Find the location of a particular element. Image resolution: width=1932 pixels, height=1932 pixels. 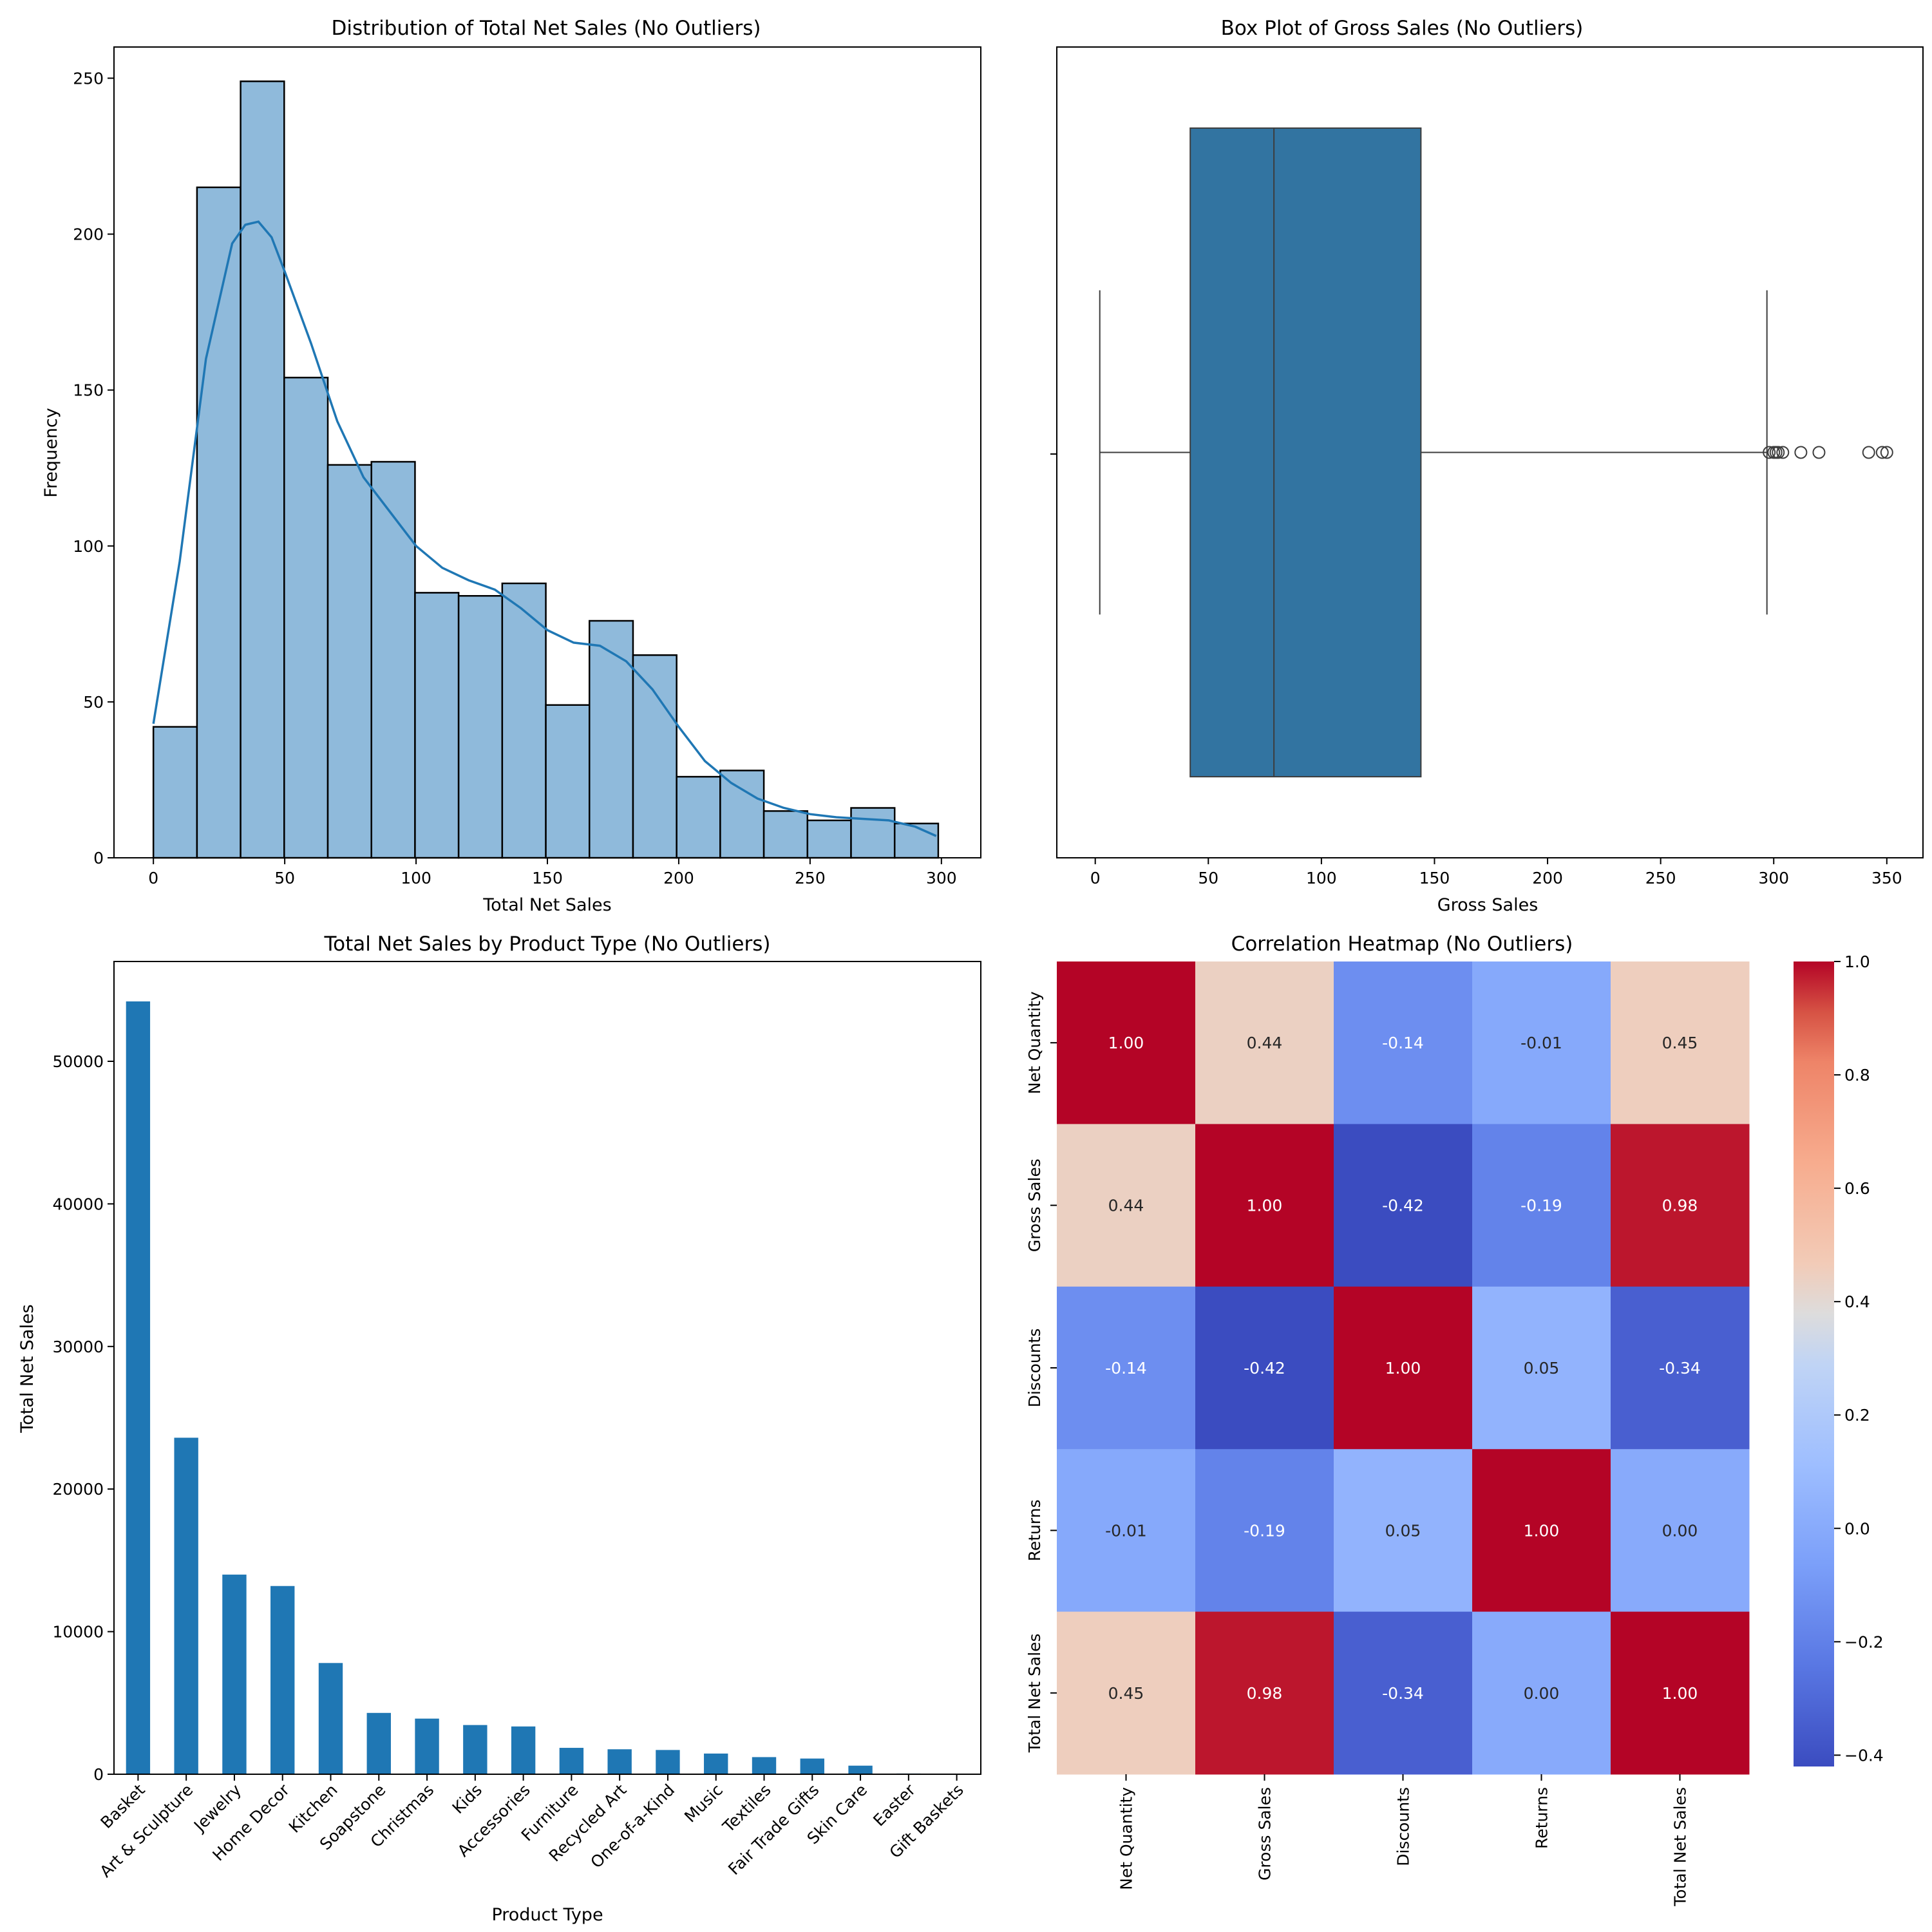

histogram-xtick-label: 150 is located at coordinates (547, 878).